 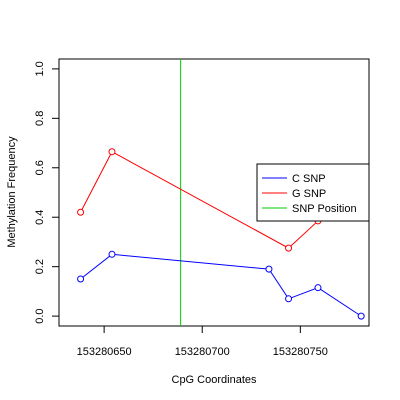 What do you see at coordinates (300, 352) in the screenshot?
I see `x-tick-label: 153280750` at bounding box center [300, 352].